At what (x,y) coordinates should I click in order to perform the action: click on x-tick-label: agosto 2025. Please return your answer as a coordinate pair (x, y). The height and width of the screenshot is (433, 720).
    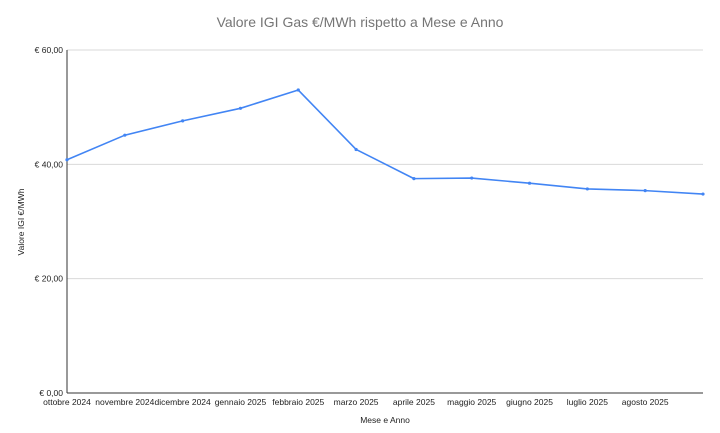
    Looking at the image, I should click on (645, 402).